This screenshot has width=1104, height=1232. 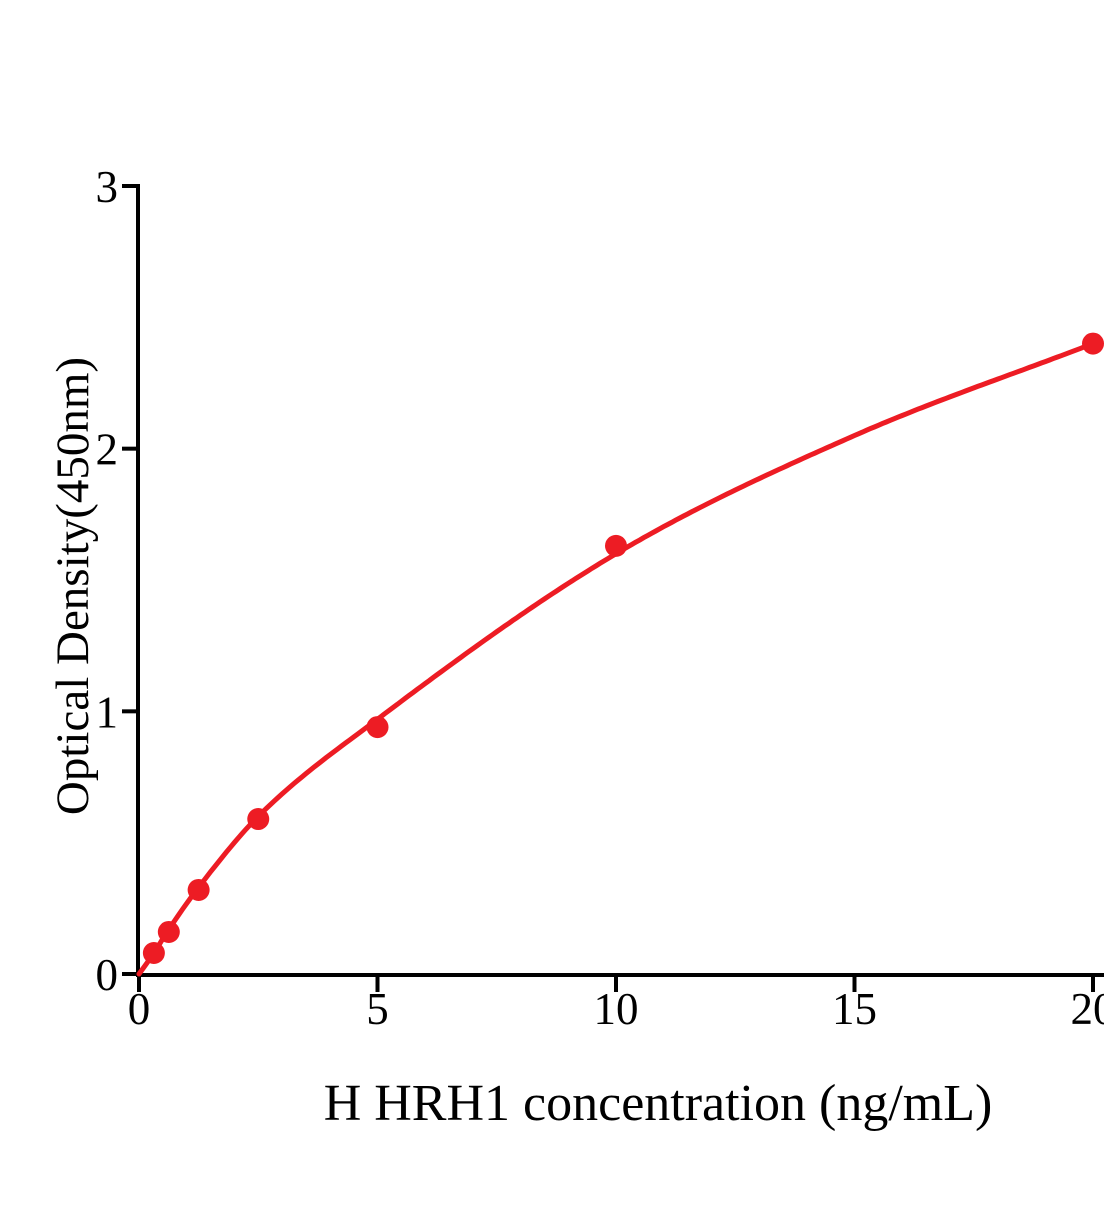 I want to click on y-axis-title: Optical Density(450nm), so click(x=73, y=586).